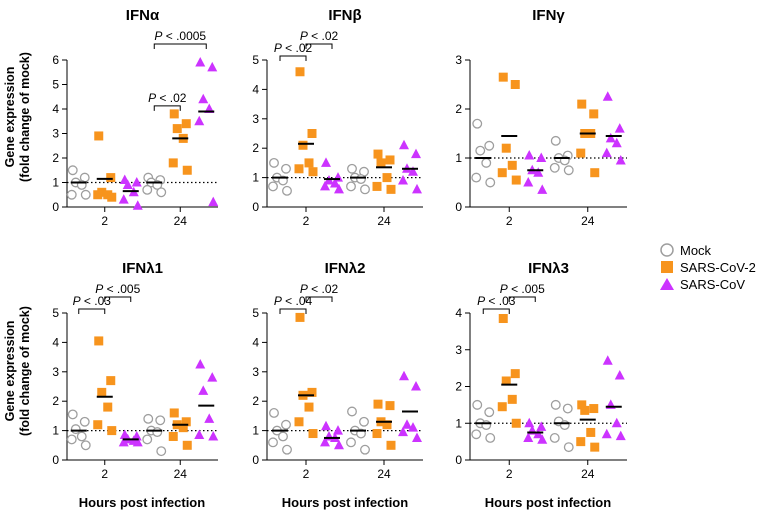 This screenshot has width=777, height=519. What do you see at coordinates (55, 342) in the screenshot?
I see `y-tick-label: 4` at bounding box center [55, 342].